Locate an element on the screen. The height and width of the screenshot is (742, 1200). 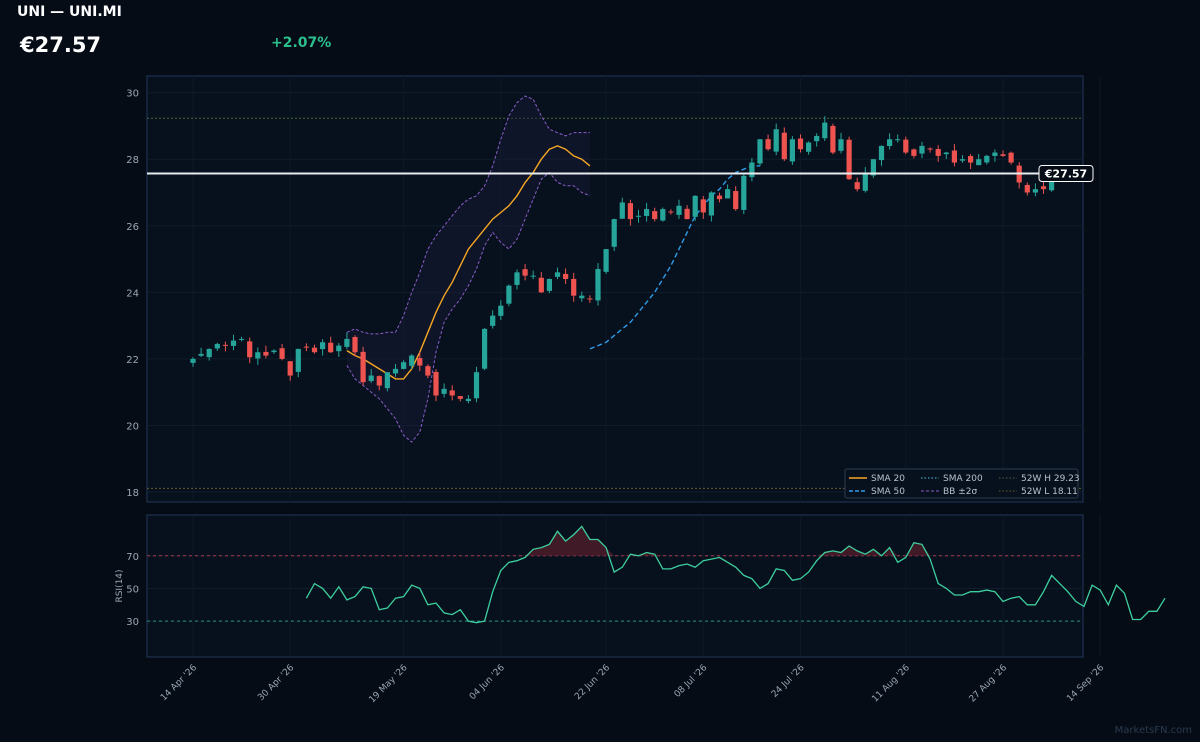
legend-box is located at coordinates (961, 483).